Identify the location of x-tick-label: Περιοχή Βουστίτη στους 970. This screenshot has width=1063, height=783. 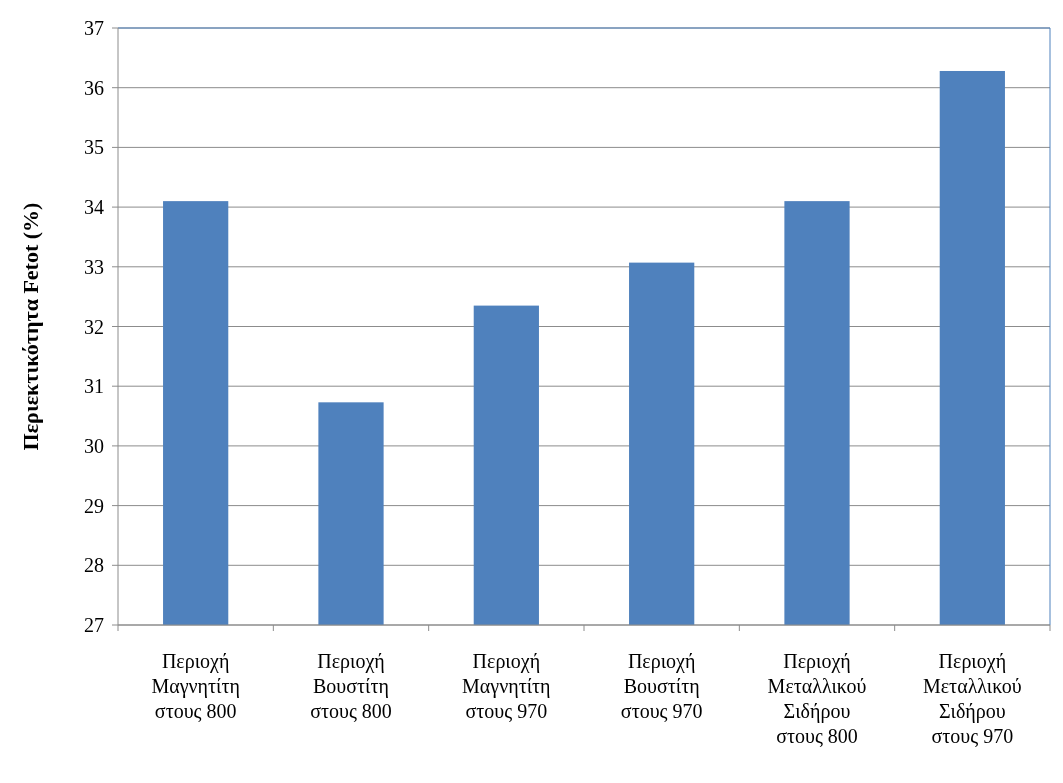
(661, 686).